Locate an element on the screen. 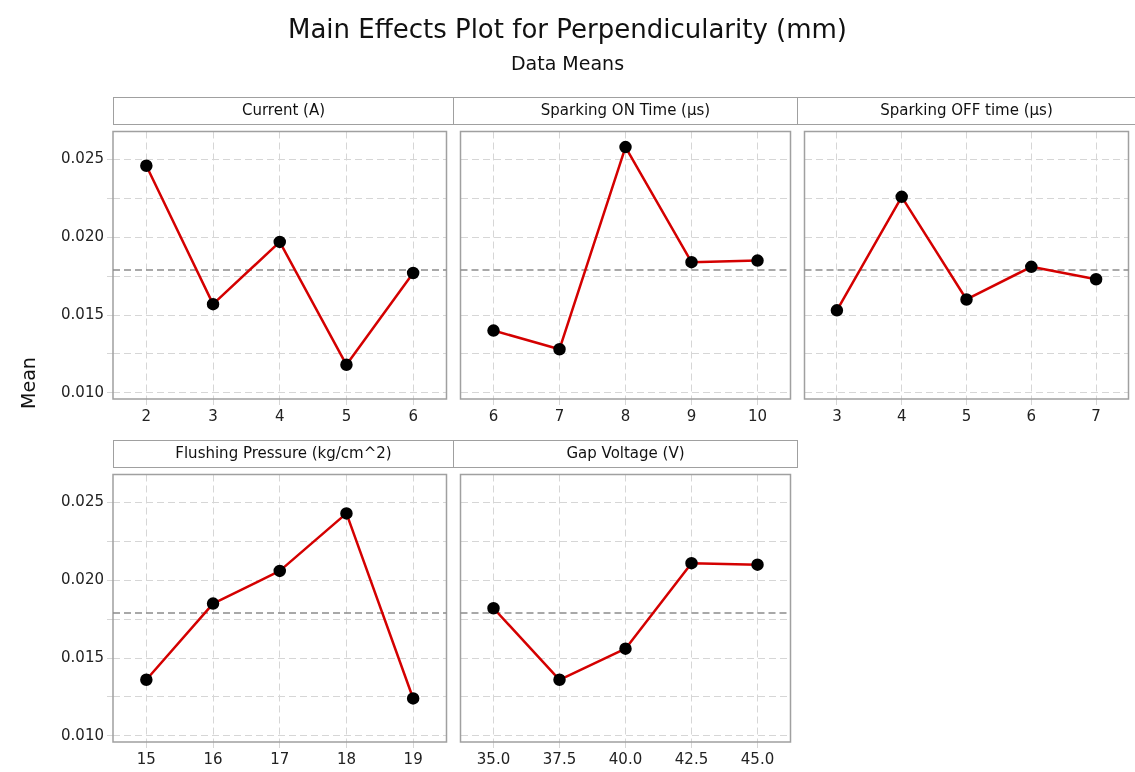 This screenshot has height=772, width=1135. chart-title: Flushing Pressure (kg/cm^2) is located at coordinates (283, 454).